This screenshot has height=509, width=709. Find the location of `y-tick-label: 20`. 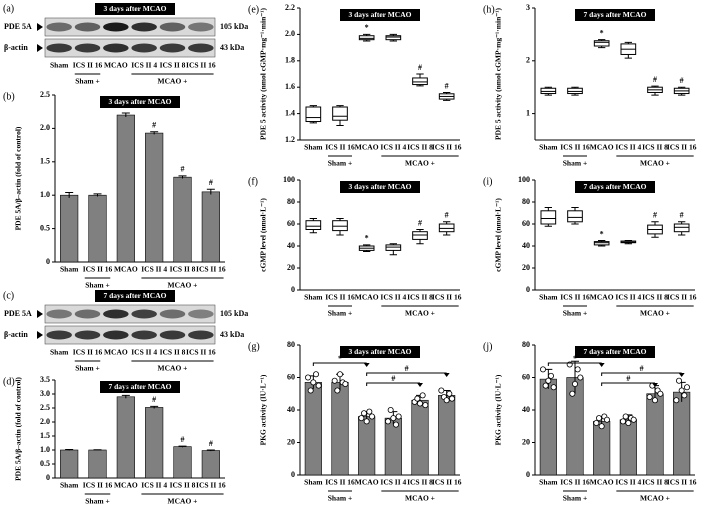

y-tick-label: 20 is located at coordinates (291, 267).